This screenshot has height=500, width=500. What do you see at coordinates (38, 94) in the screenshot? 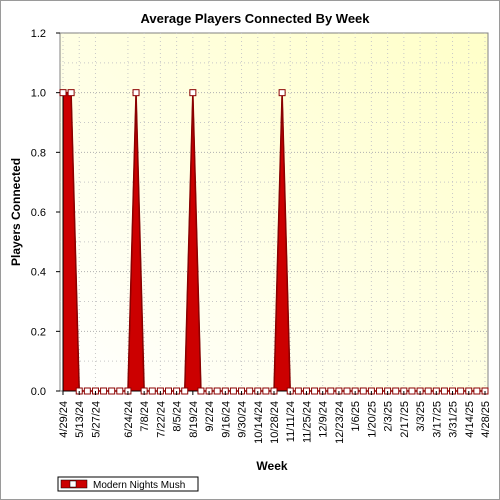
I see `y-tick-label: 1.0` at bounding box center [38, 94].